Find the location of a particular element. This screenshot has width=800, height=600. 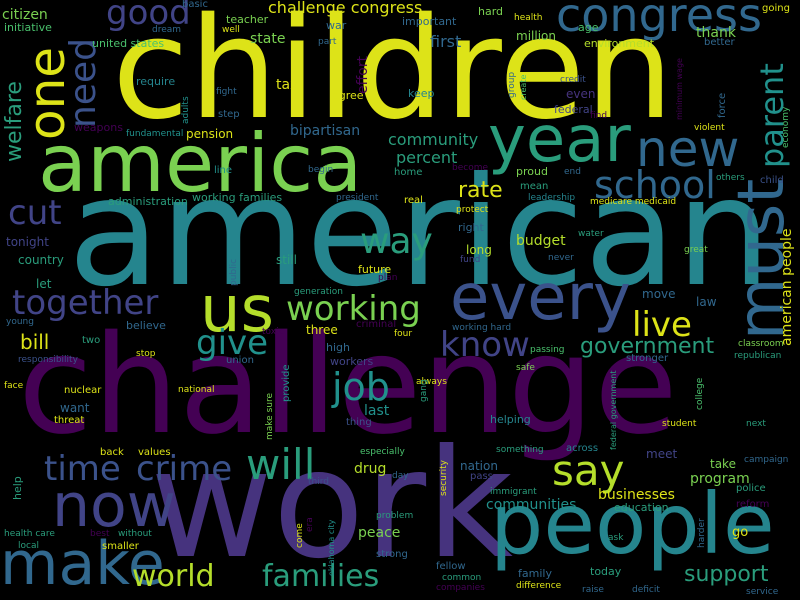

word-rate: rate is located at coordinates (480, 190).